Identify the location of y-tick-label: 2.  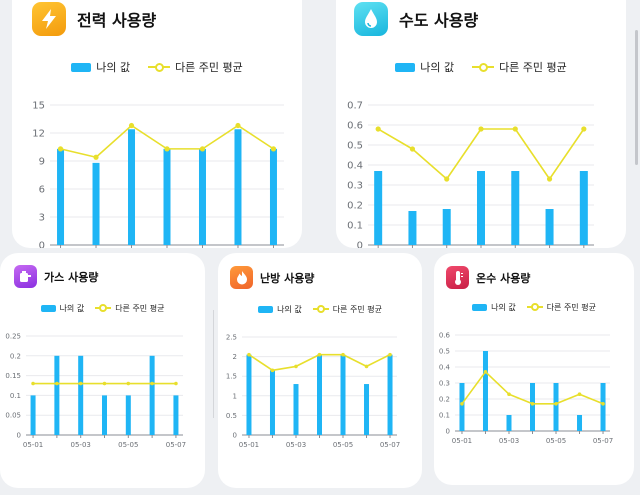
(235, 357).